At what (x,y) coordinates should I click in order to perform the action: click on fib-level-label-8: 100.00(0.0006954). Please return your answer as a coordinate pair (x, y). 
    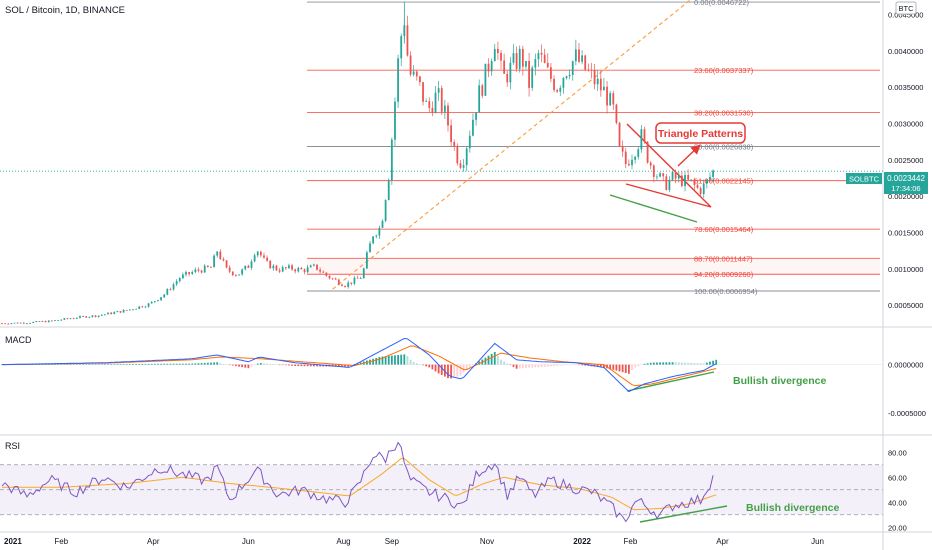
    Looking at the image, I should click on (726, 291).